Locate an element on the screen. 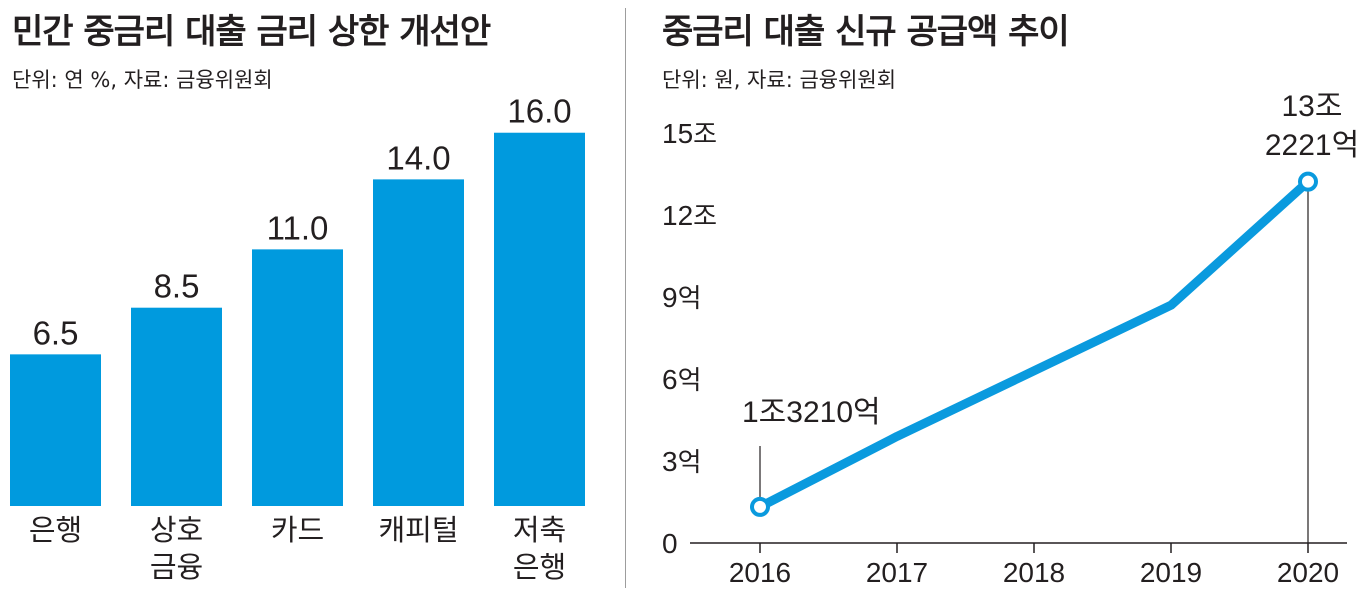 The image size is (1364, 591). y-tick-label: 15조 is located at coordinates (689, 133).